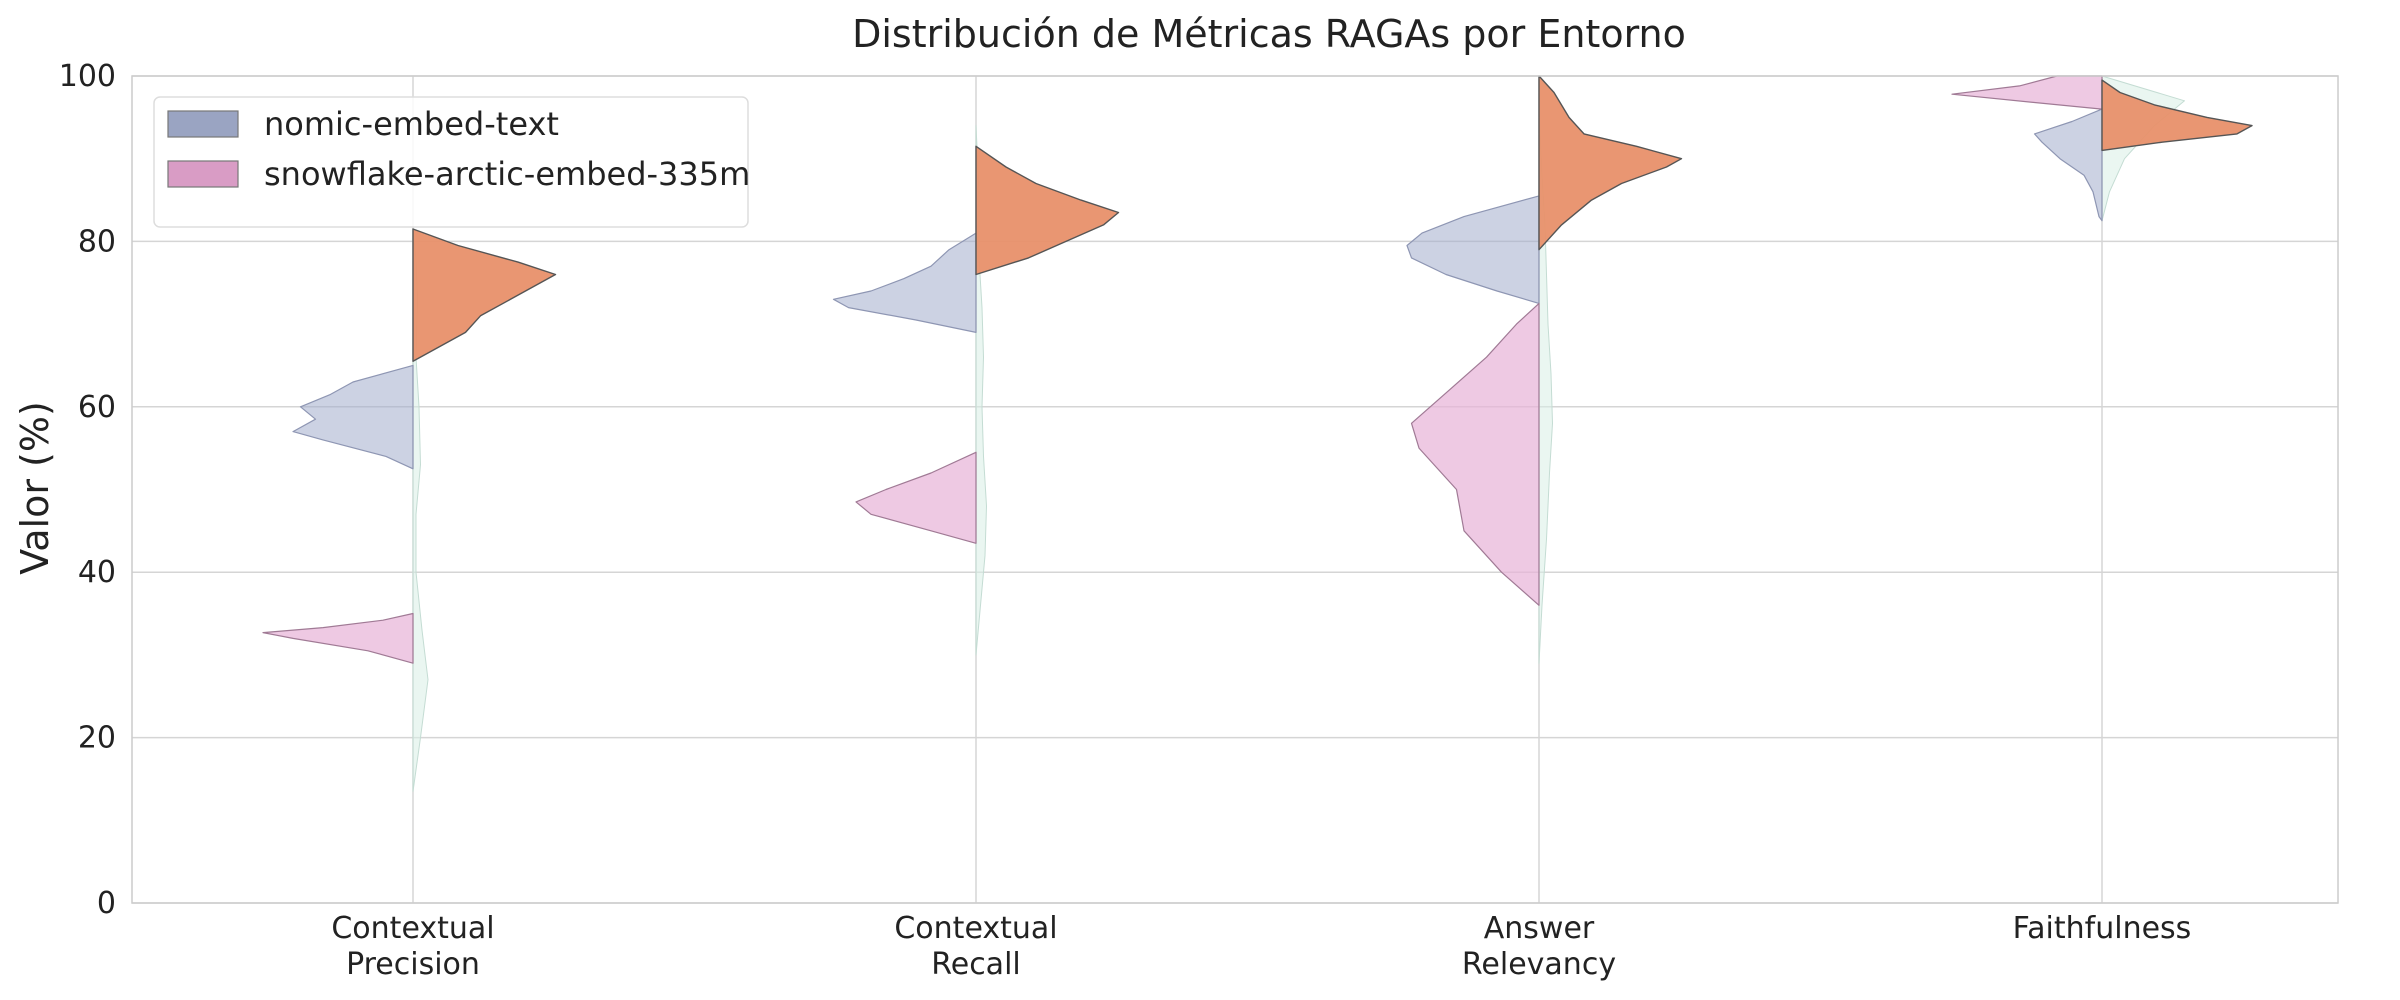  I want to click on y-tick-label: 80, so click(97, 241).